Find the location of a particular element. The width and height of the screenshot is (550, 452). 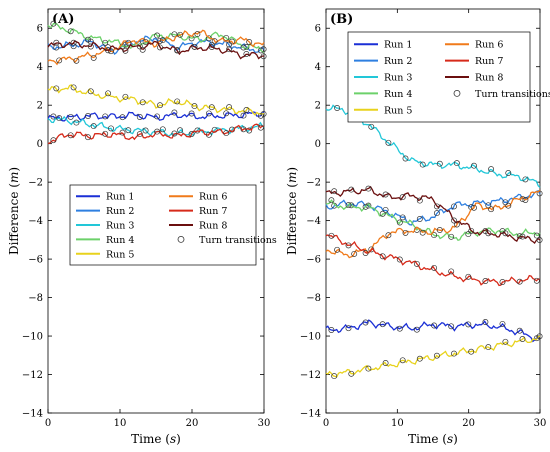

legend-entry: Run 1 is located at coordinates (398, 45).